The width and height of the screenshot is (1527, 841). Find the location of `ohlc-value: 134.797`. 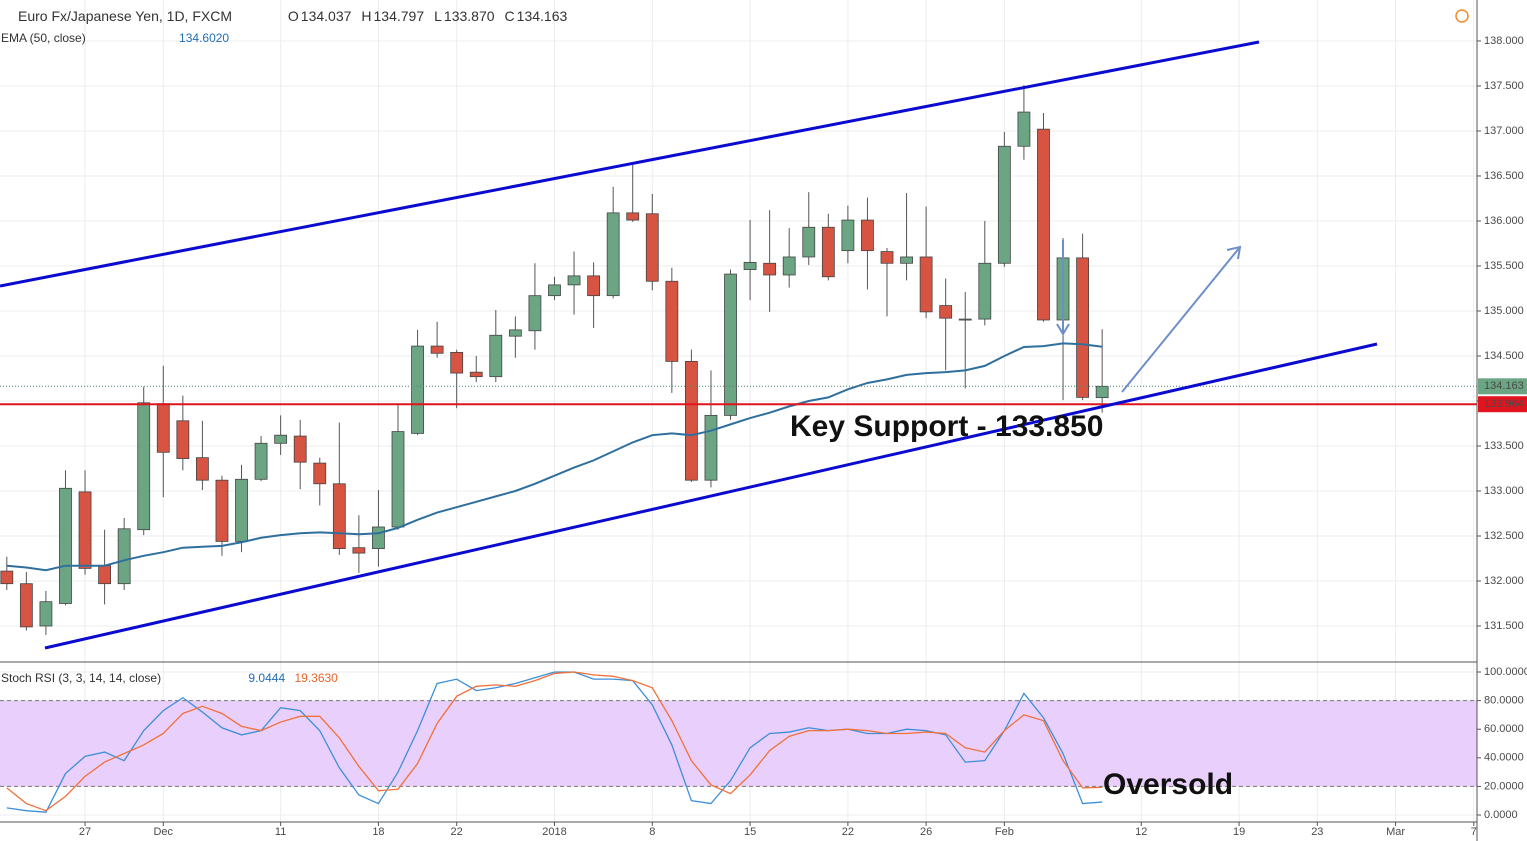

ohlc-value: 134.797 is located at coordinates (399, 16).